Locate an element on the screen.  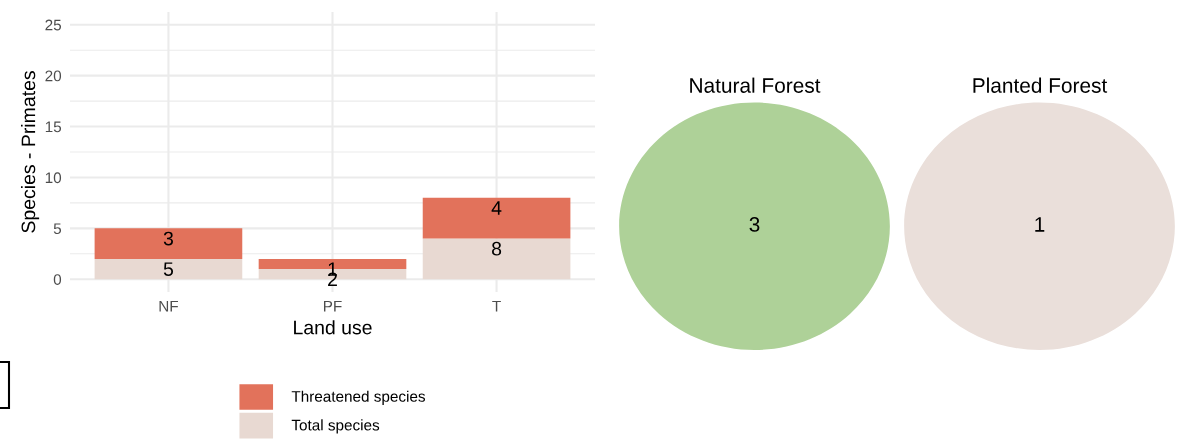
legend-label: Total species is located at coordinates (335, 426).